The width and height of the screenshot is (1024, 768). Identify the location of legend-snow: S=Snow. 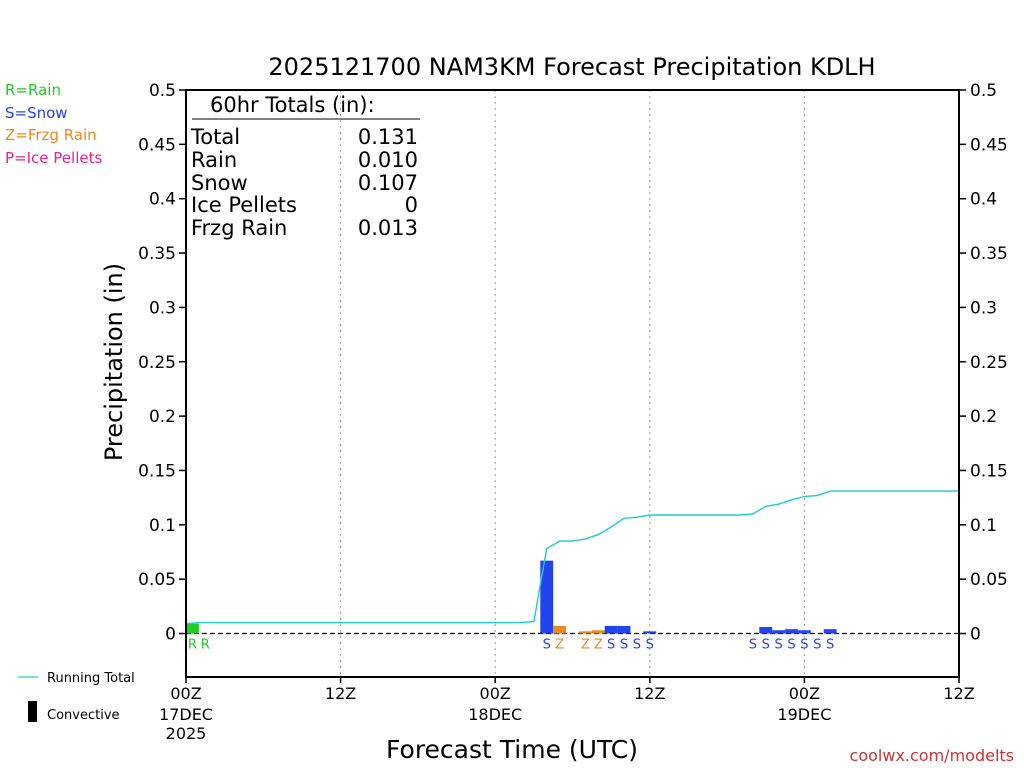
(36, 113).